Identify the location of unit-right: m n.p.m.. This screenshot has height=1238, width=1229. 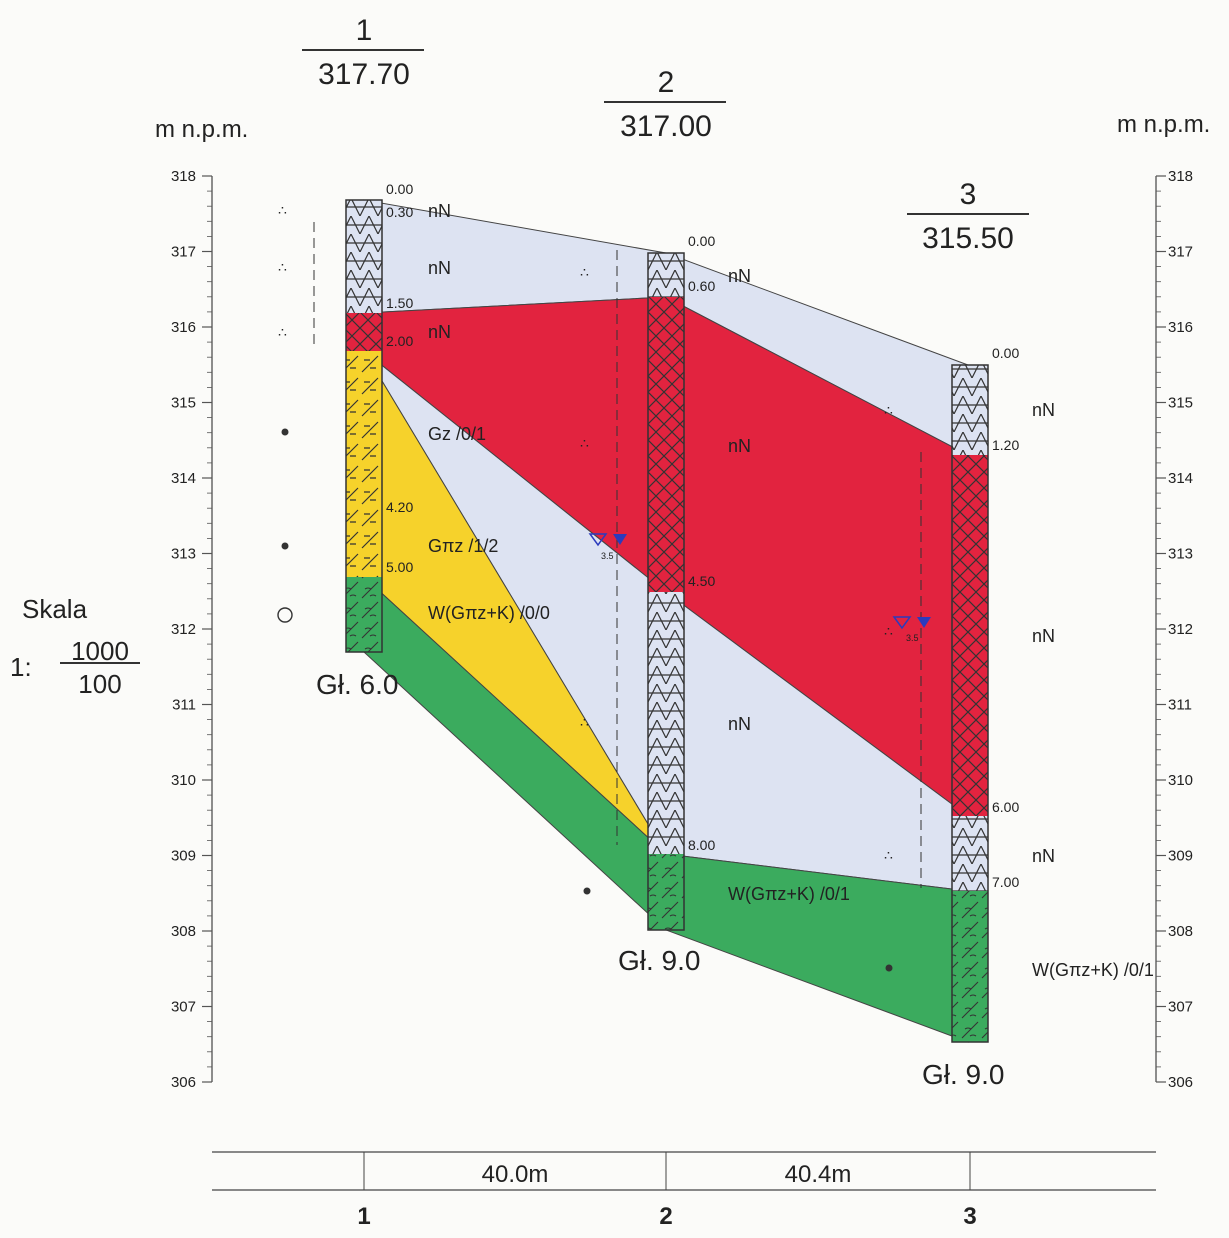
(1163, 124).